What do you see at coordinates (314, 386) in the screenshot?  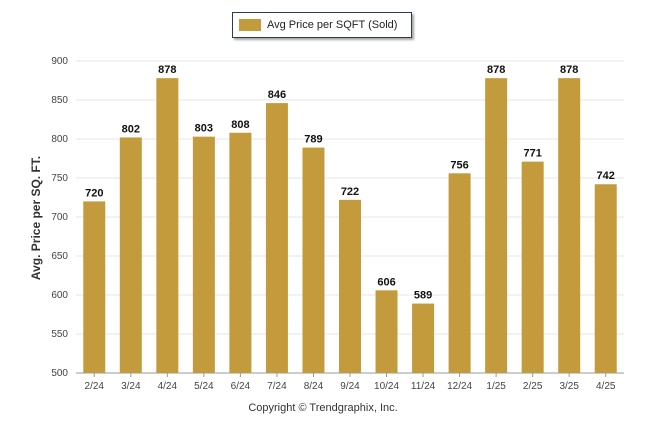 I see `x-tick-label: 8/24` at bounding box center [314, 386].